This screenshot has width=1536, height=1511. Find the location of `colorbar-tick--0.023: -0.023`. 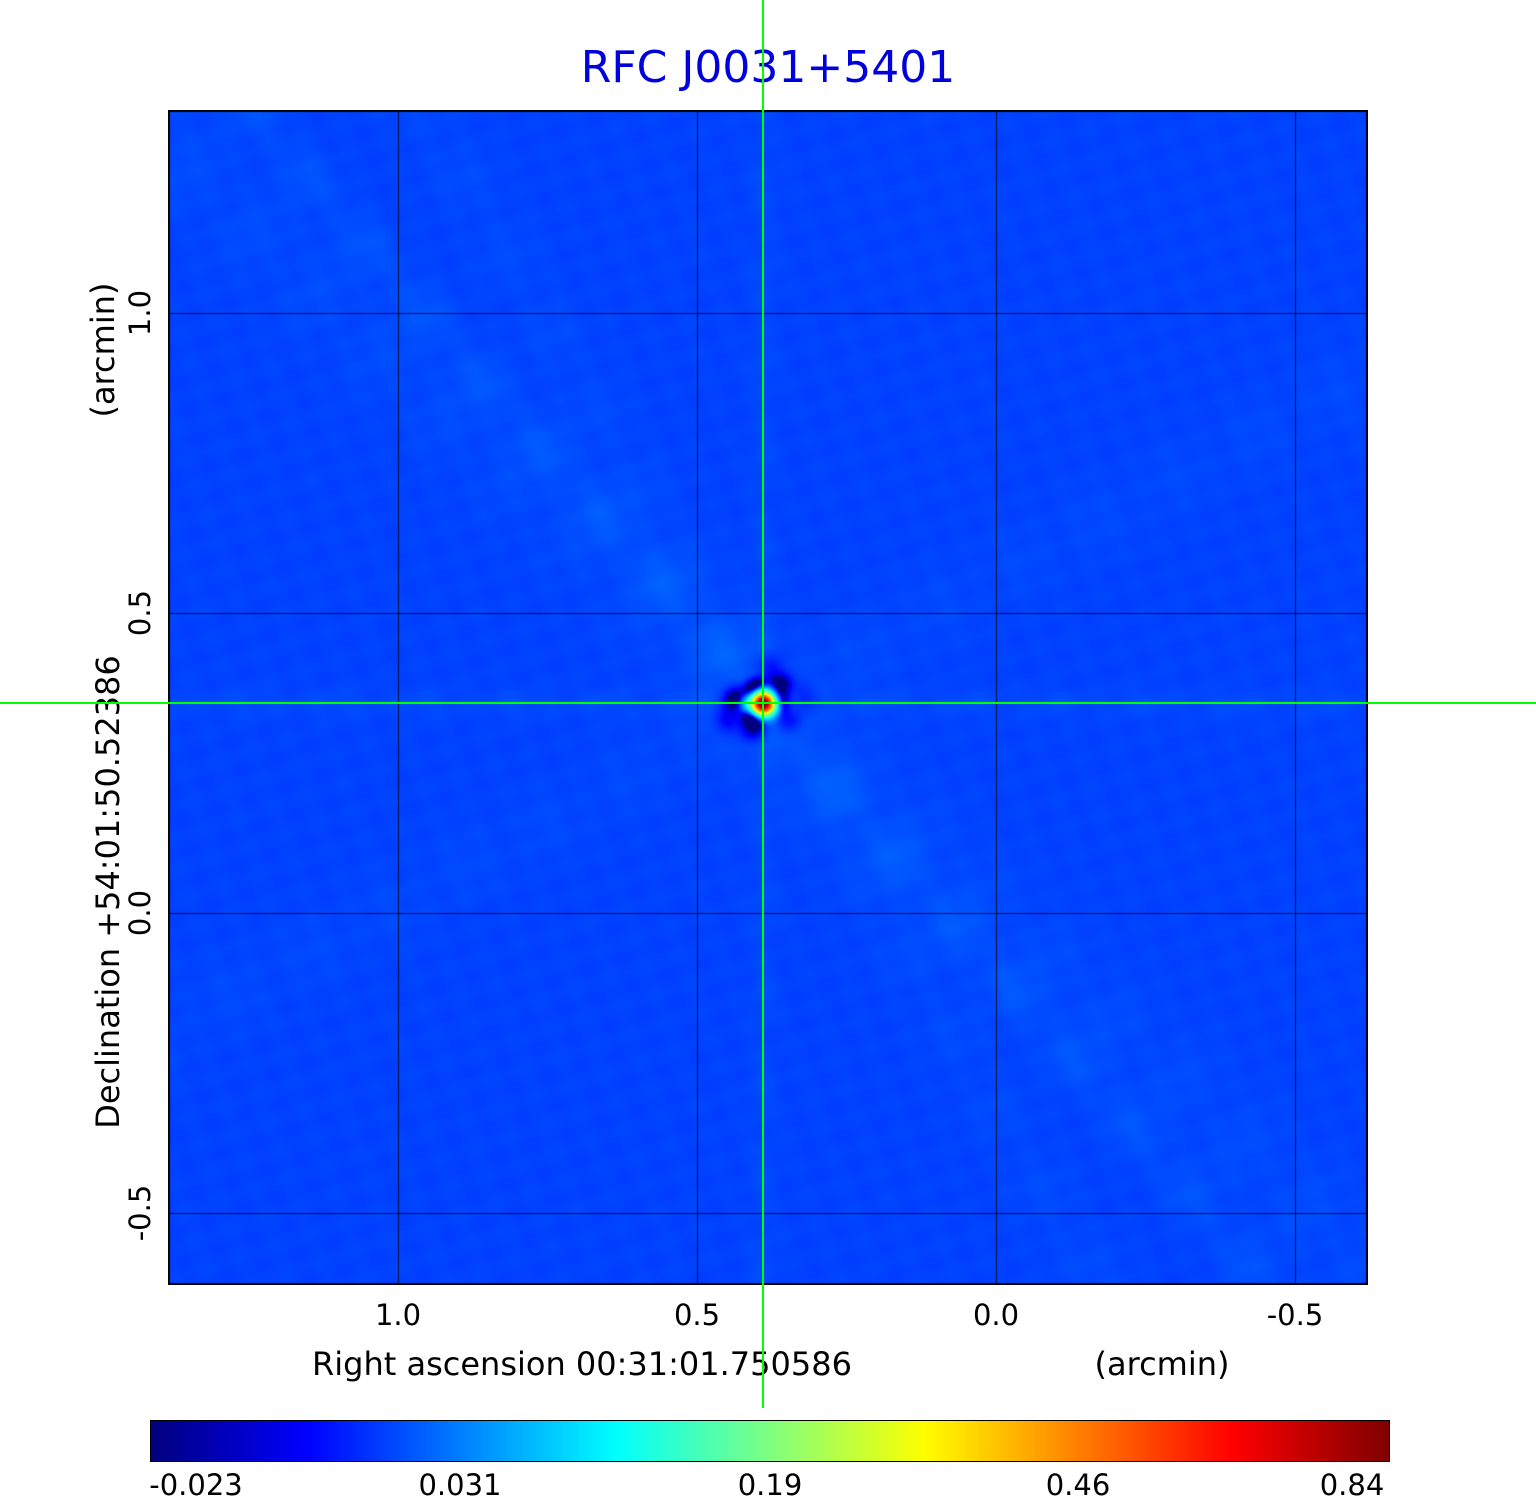

colorbar-tick--0.023: -0.023 is located at coordinates (196, 1485).